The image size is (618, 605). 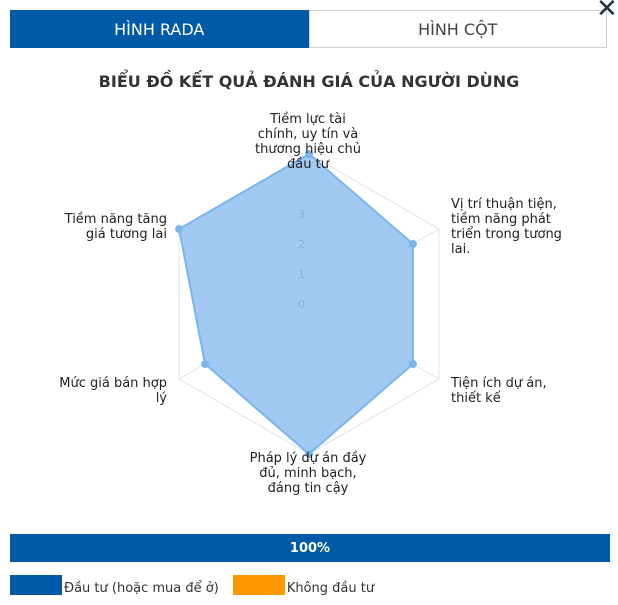 What do you see at coordinates (309, 81) in the screenshot?
I see `chart-title: BIỂU ĐỒ KẾT QUẢ ĐÁNH GIÁ CỦA NGƯỜI DÙNG` at bounding box center [309, 81].